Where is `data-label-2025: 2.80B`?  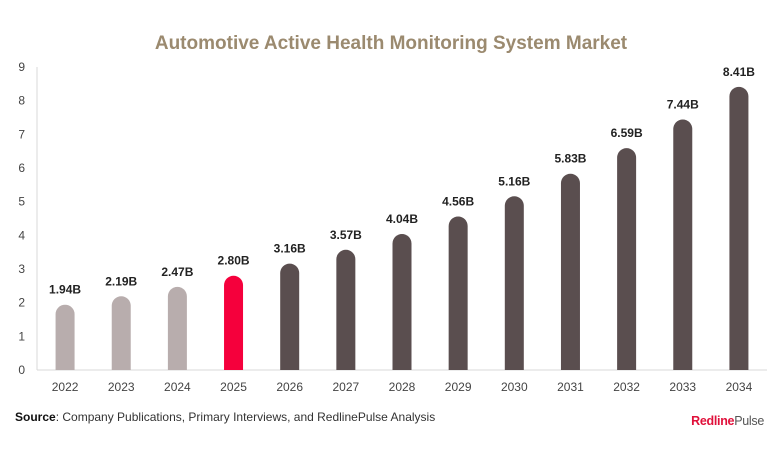
data-label-2025: 2.80B is located at coordinates (234, 261).